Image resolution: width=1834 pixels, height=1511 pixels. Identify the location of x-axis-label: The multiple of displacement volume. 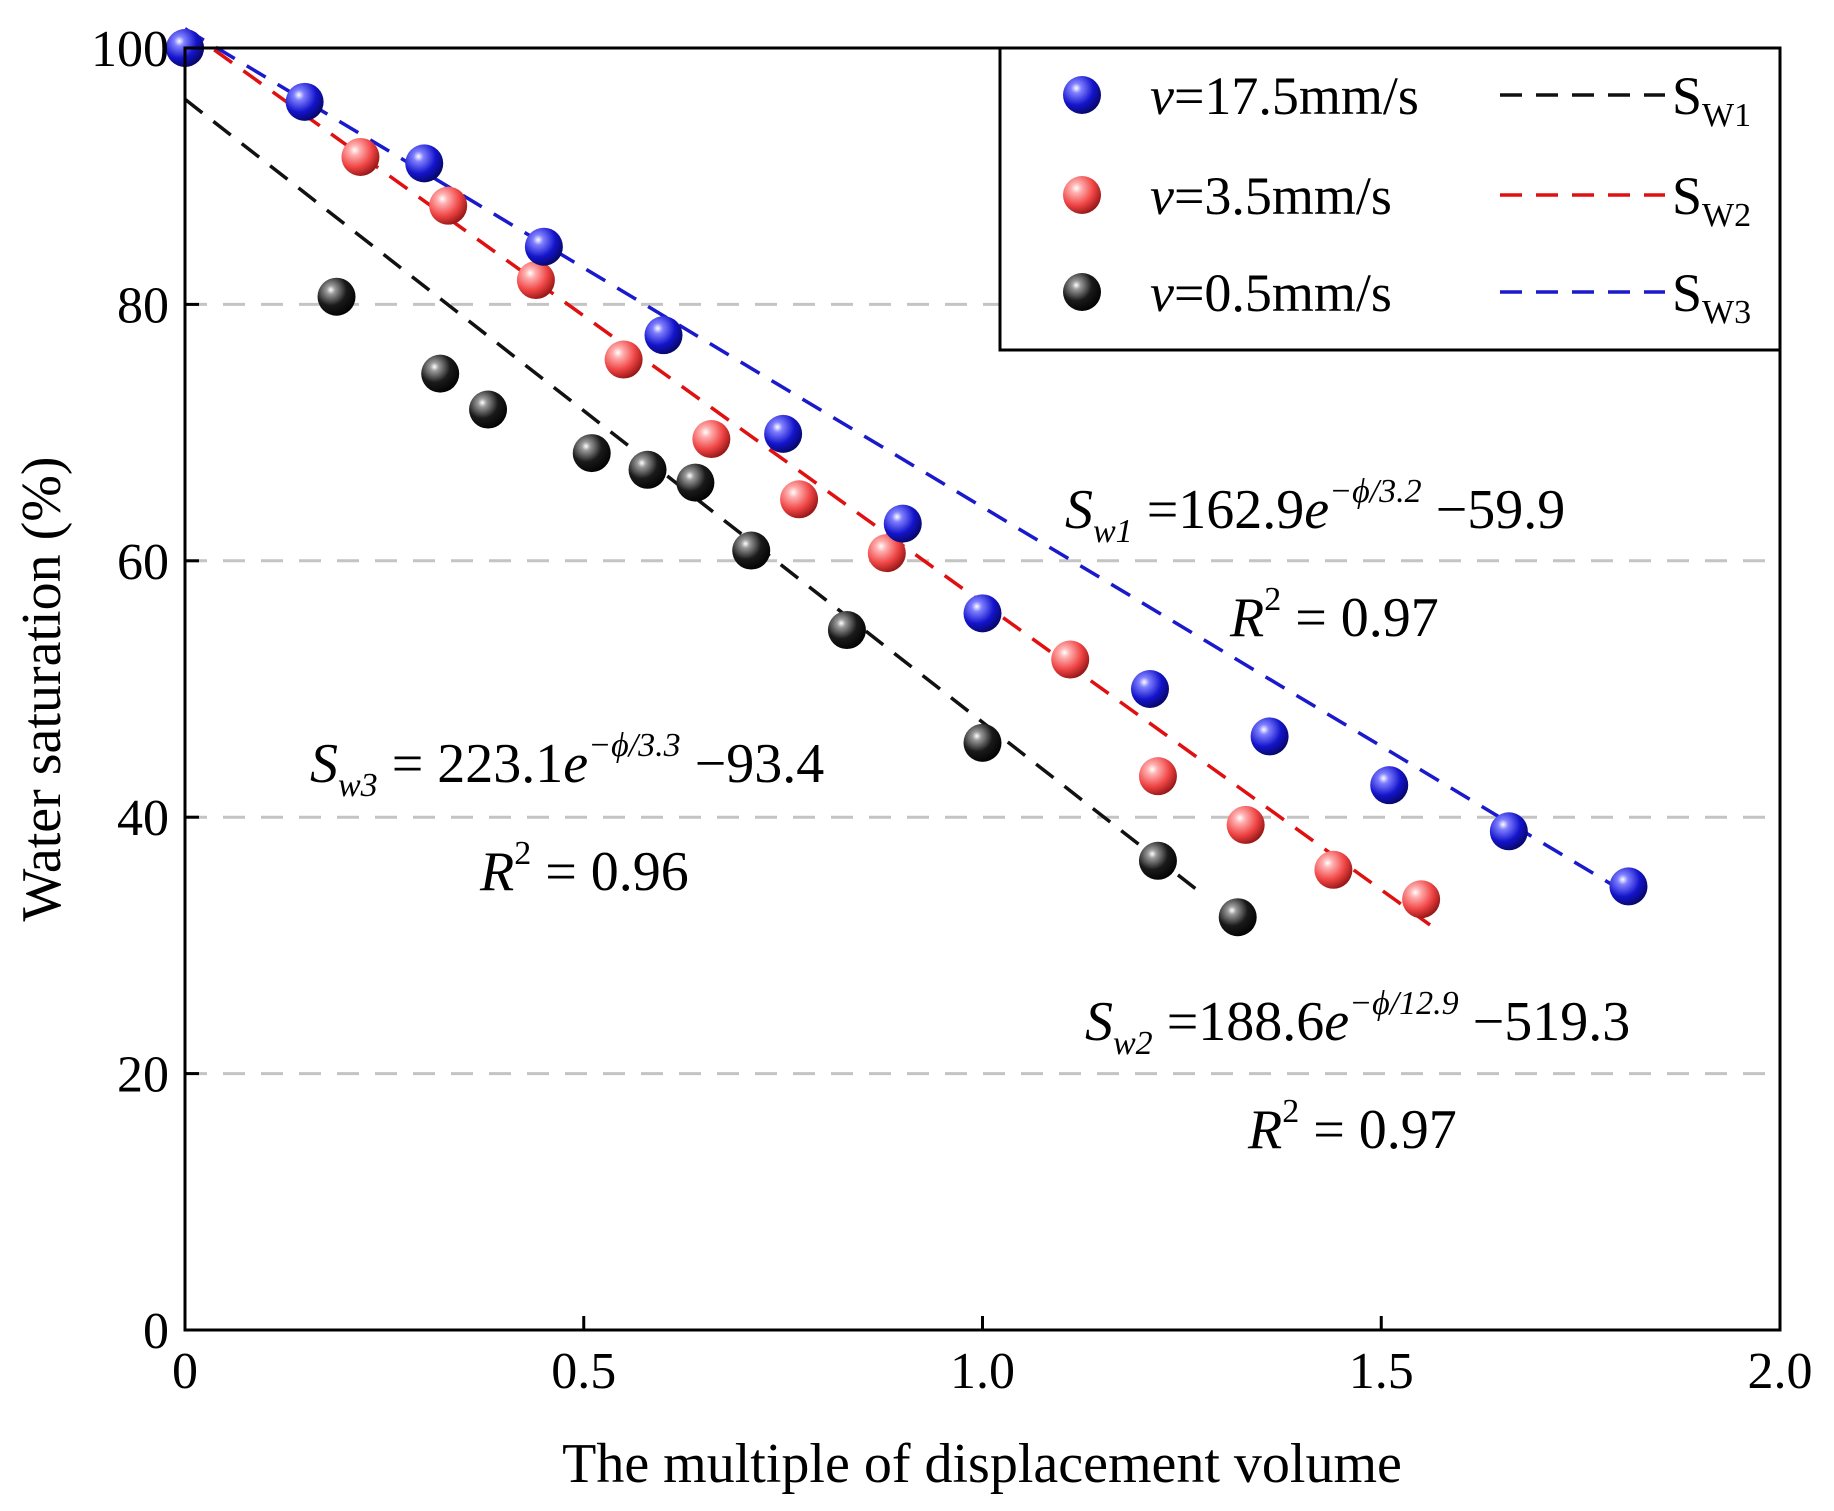
(982, 1464).